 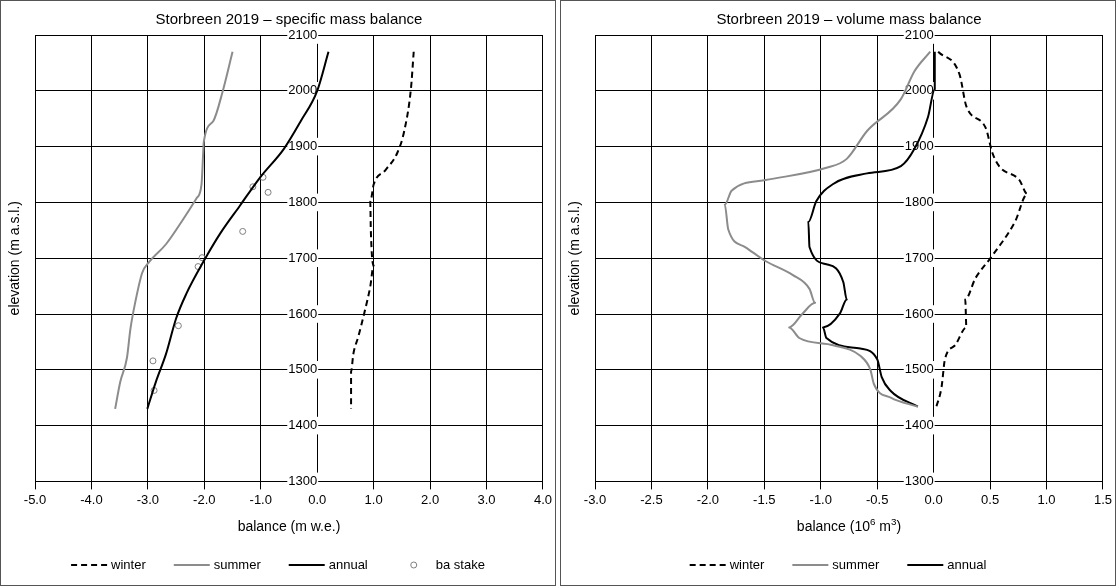 I want to click on legend-label: ba stake, so click(x=460, y=564).